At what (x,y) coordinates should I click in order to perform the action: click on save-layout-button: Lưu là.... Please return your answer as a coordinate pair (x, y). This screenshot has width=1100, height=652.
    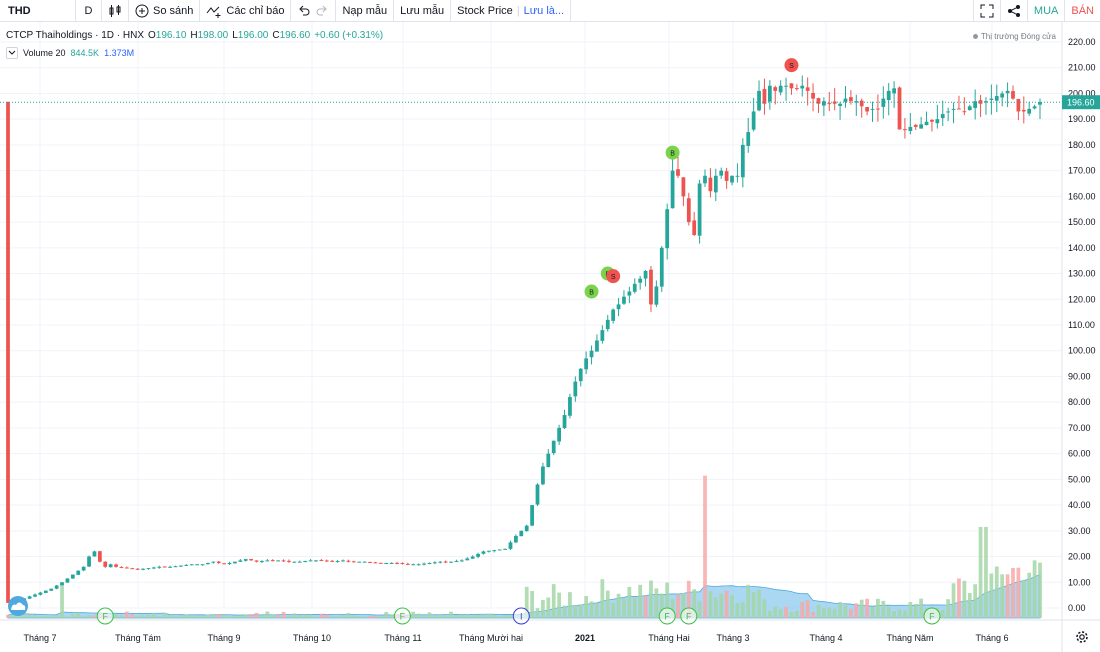
    Looking at the image, I should click on (544, 10).